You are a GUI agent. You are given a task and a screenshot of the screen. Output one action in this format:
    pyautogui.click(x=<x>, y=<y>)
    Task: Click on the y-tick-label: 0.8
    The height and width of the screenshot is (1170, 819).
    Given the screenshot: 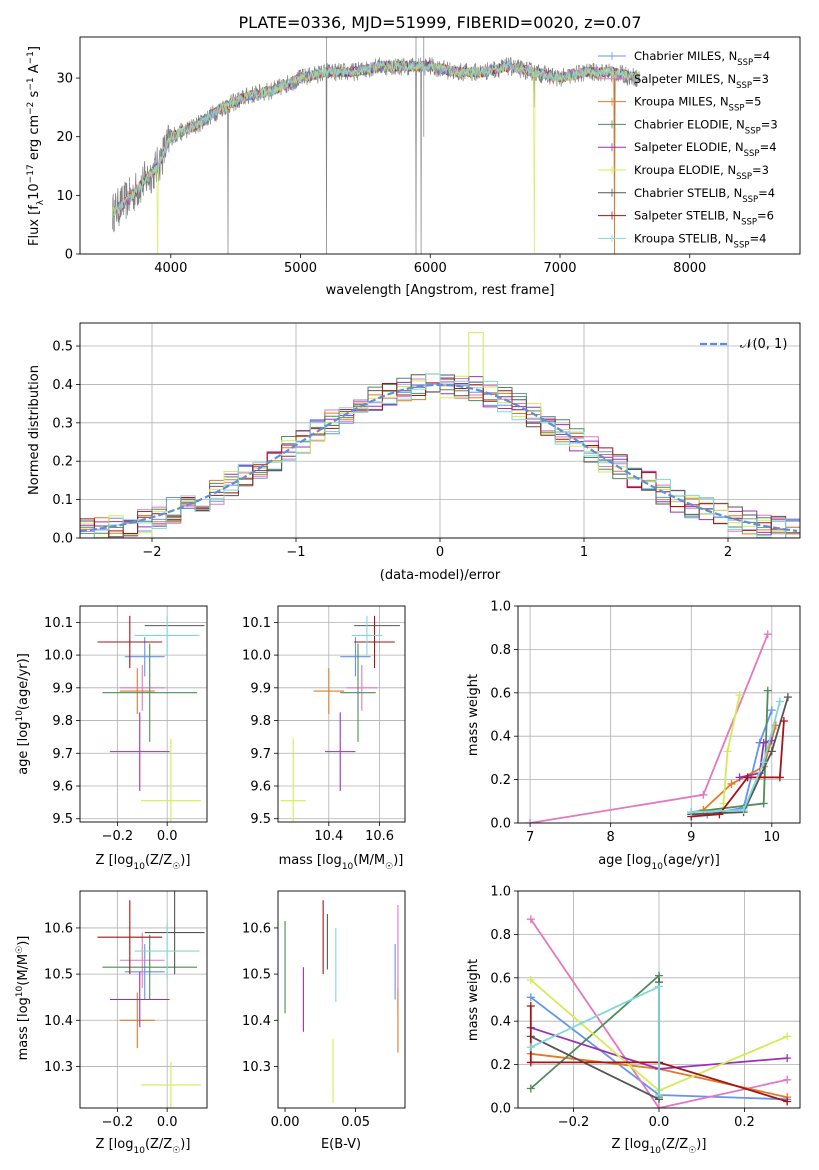 What is the action you would take?
    pyautogui.click(x=500, y=935)
    